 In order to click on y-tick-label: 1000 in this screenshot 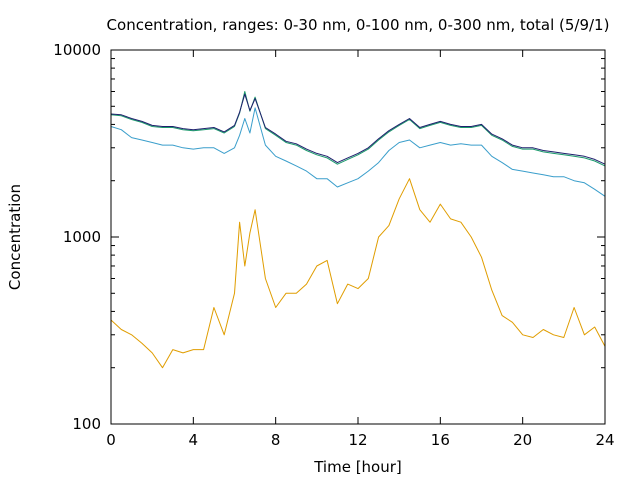, I will do `click(82, 237)`.